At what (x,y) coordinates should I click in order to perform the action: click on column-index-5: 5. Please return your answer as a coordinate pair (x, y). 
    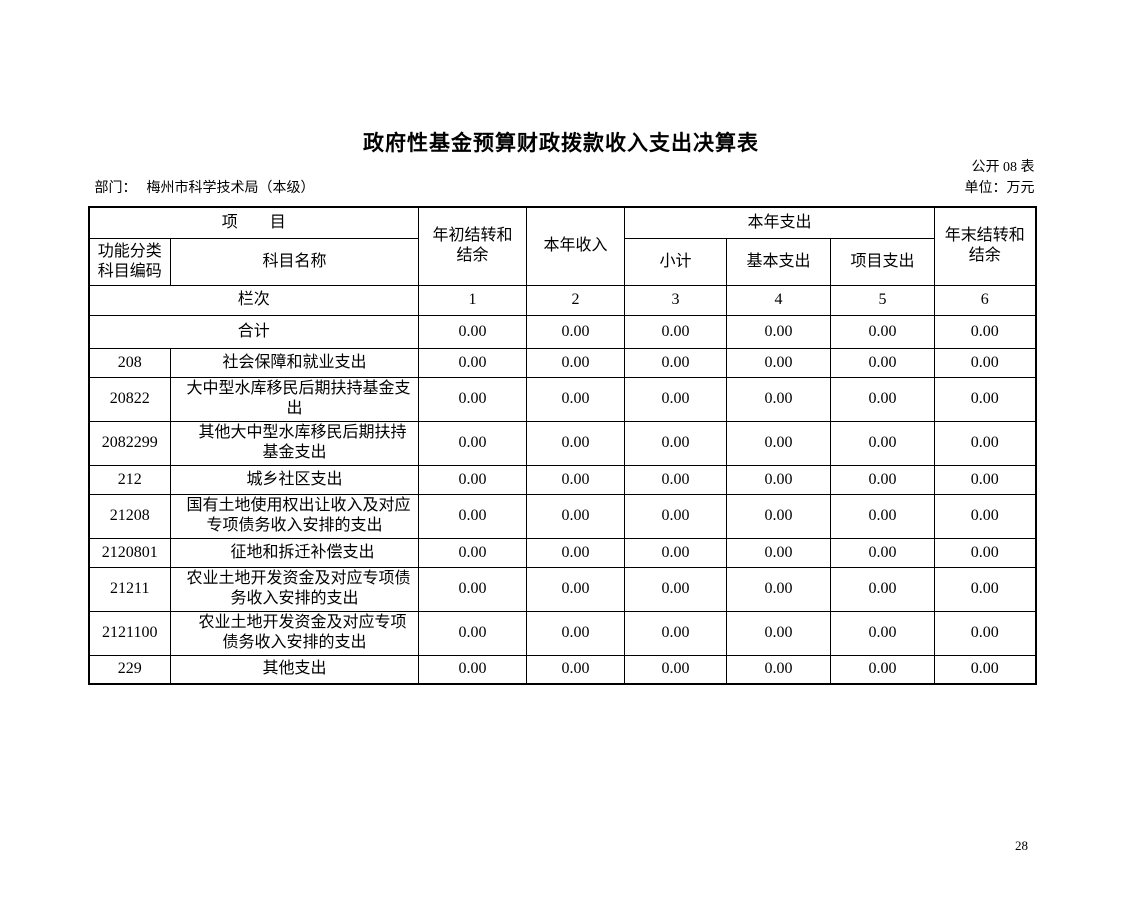
    Looking at the image, I should click on (883, 300).